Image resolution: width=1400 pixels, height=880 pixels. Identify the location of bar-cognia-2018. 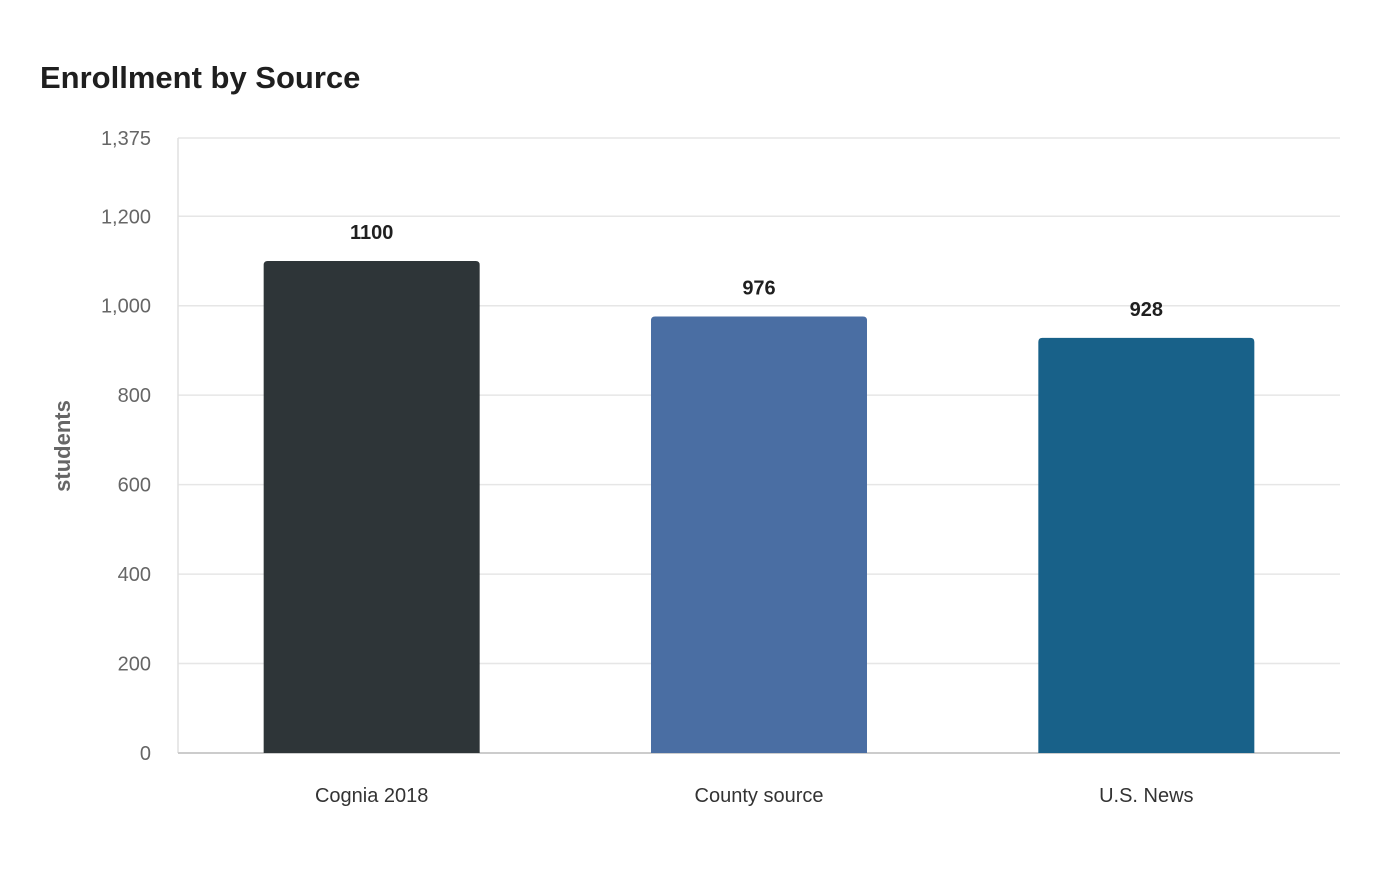
(371, 507).